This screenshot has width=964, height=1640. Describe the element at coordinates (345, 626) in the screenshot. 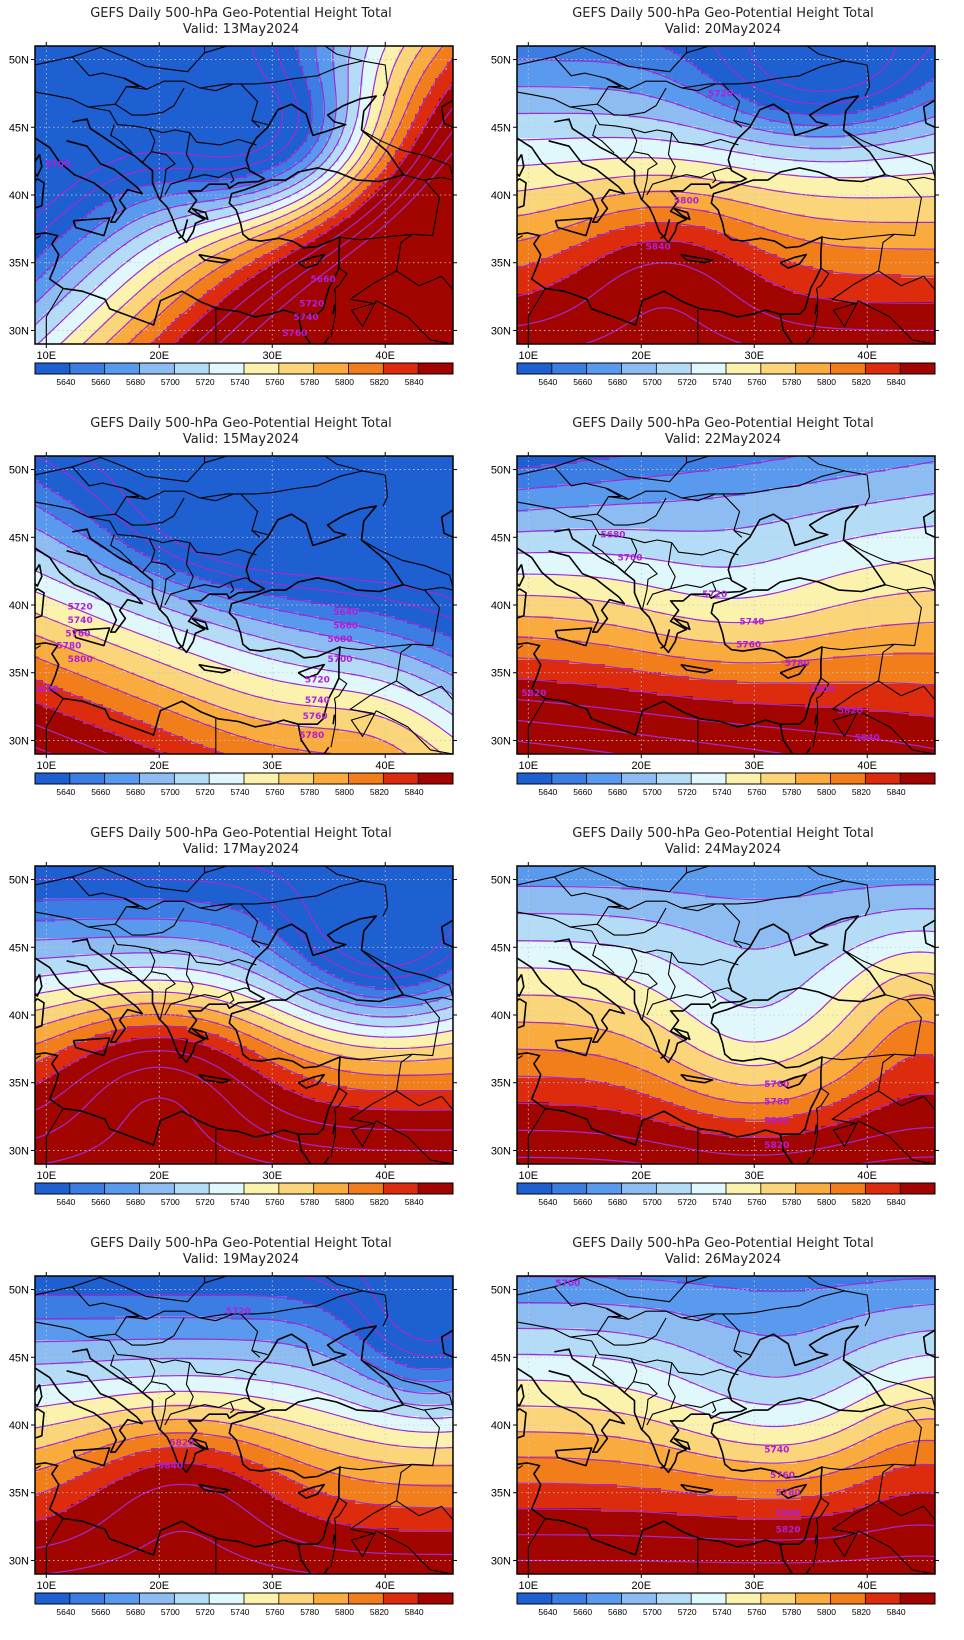

I see `contour-label: 5660` at that location.